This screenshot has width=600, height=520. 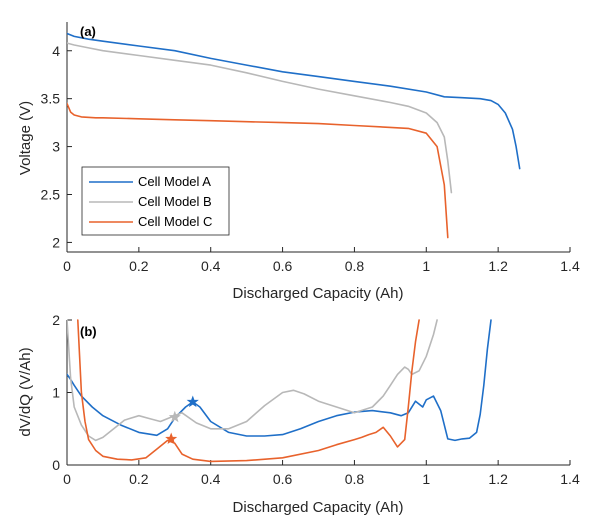 I want to click on panel-b-markers, so click(x=182, y=419).